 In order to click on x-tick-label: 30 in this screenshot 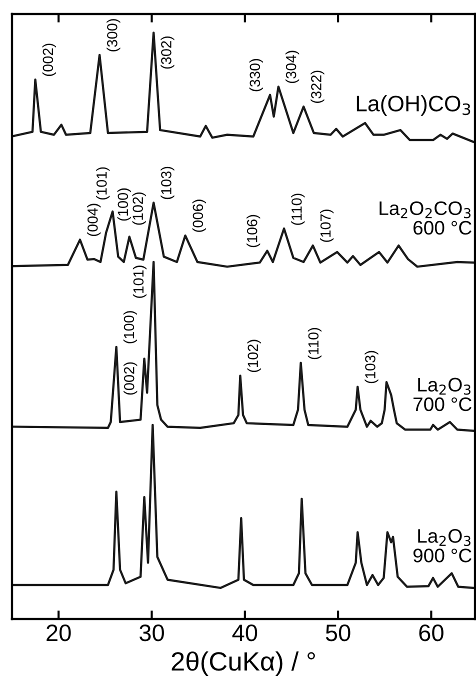, I will do `click(152, 633)`.